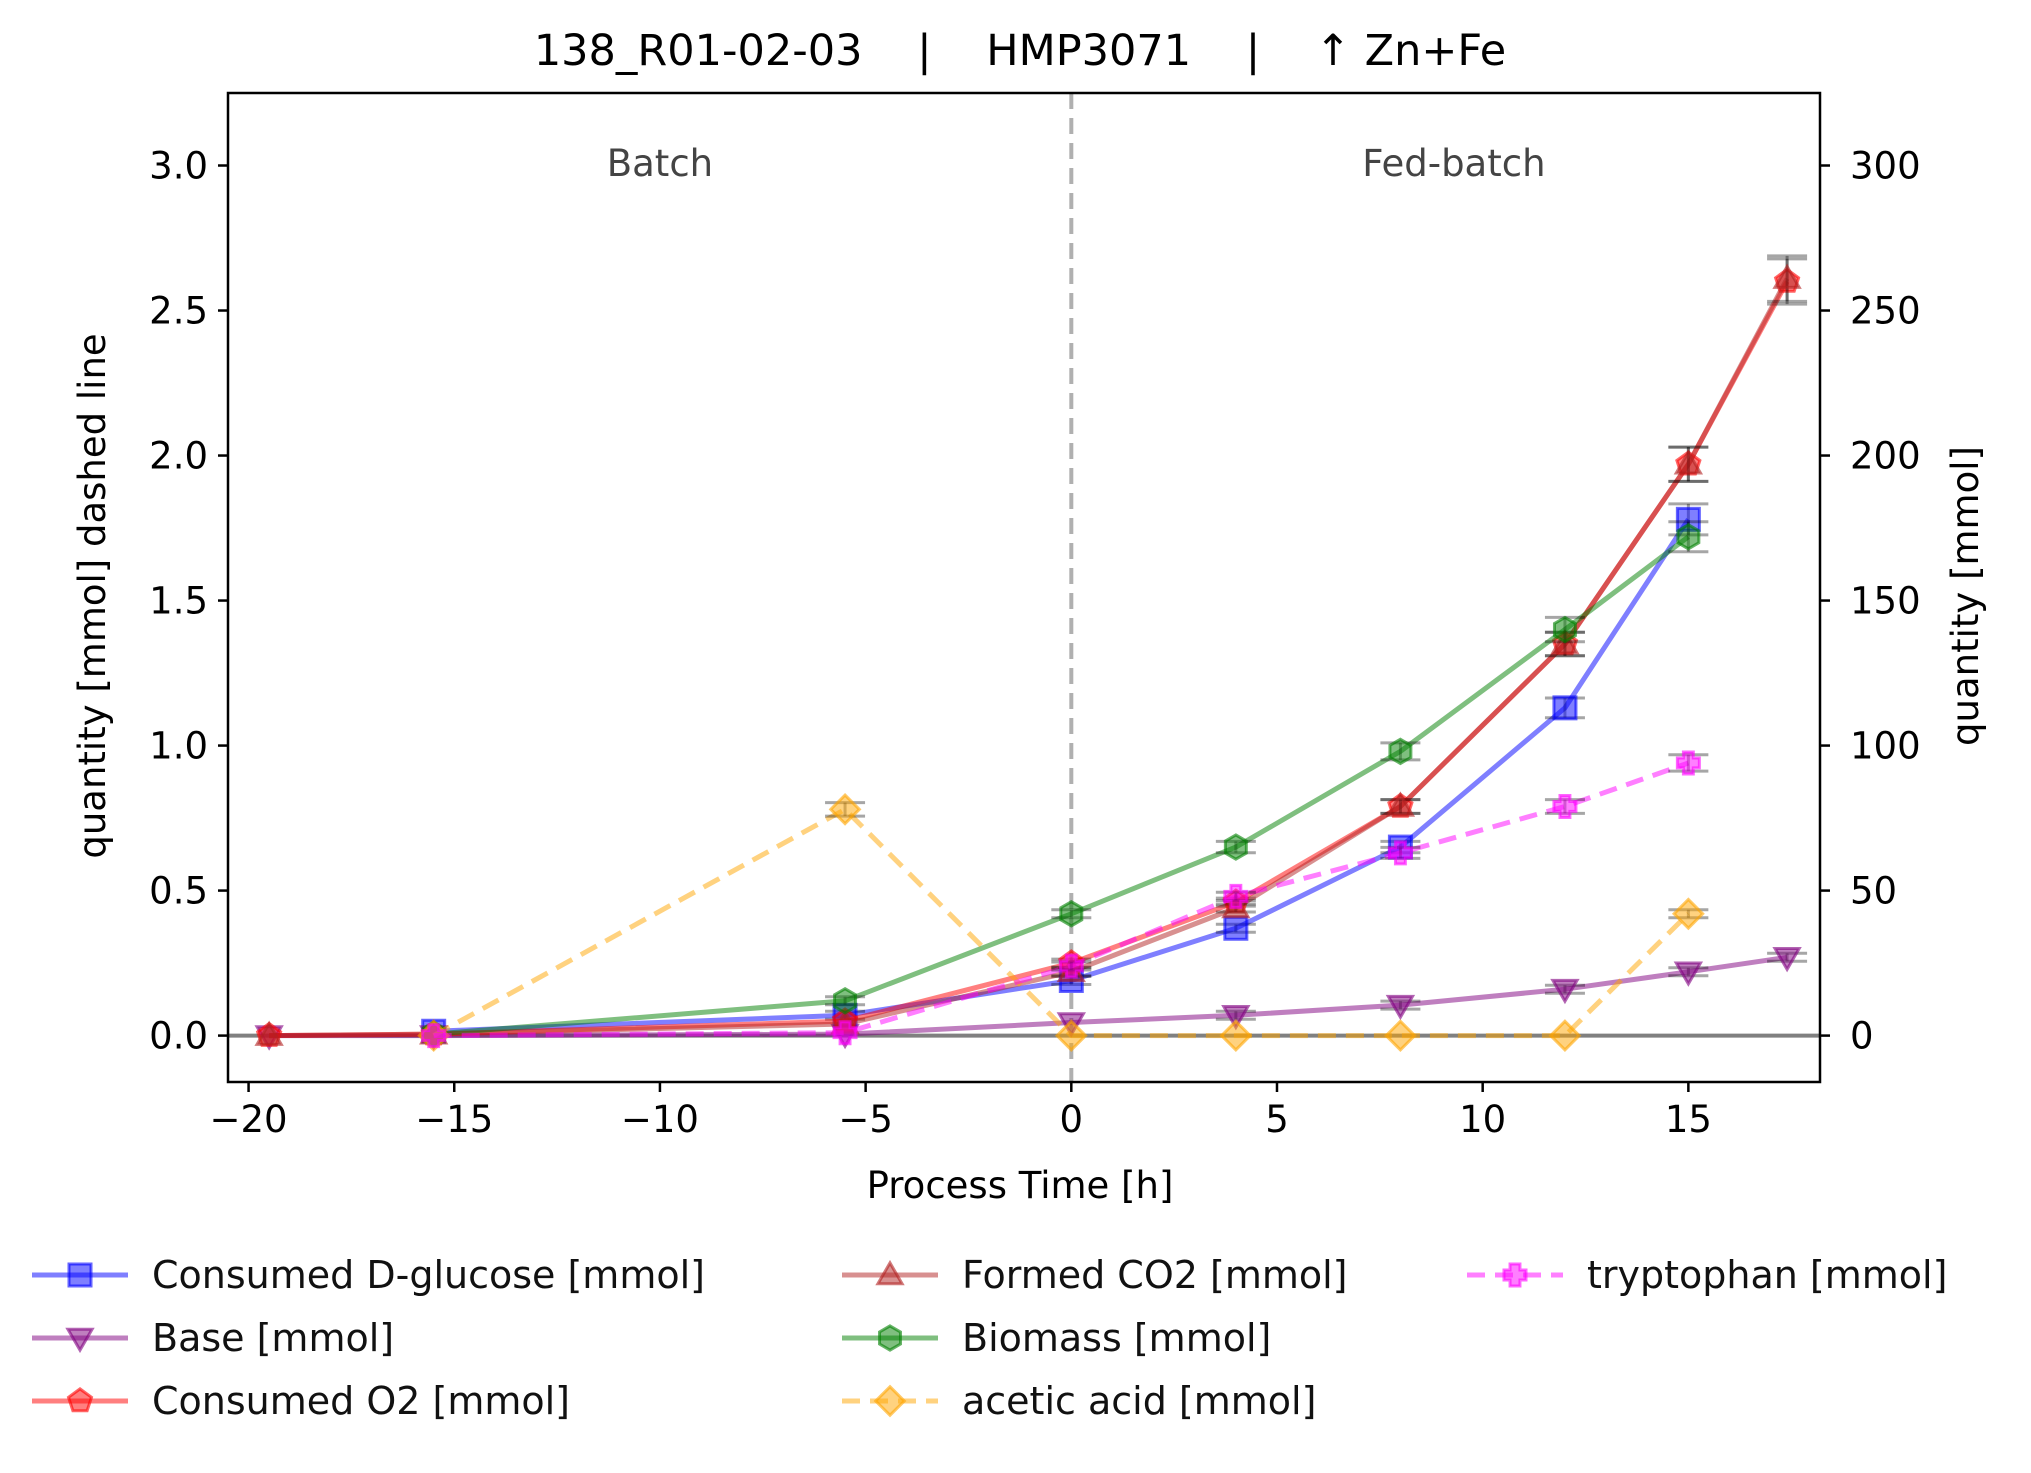 This screenshot has height=1473, width=2031. Describe the element at coordinates (1020, 51) in the screenshot. I see `chart-title: 138_R01-02-03 | HMP3071 | ↑ Zn+Fe` at that location.